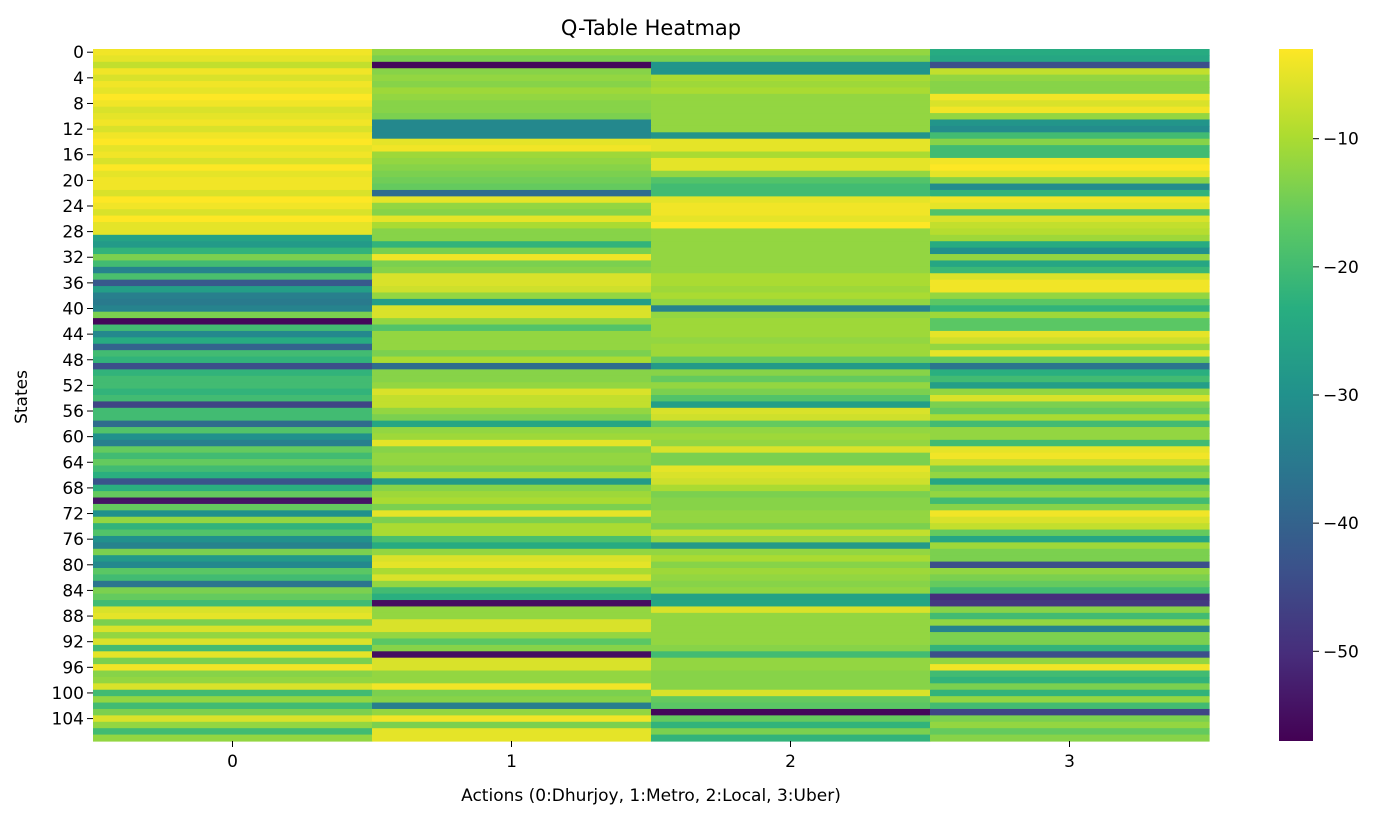 The image size is (1392, 814). What do you see at coordinates (232, 762) in the screenshot?
I see `x-tick-label: 0` at bounding box center [232, 762].